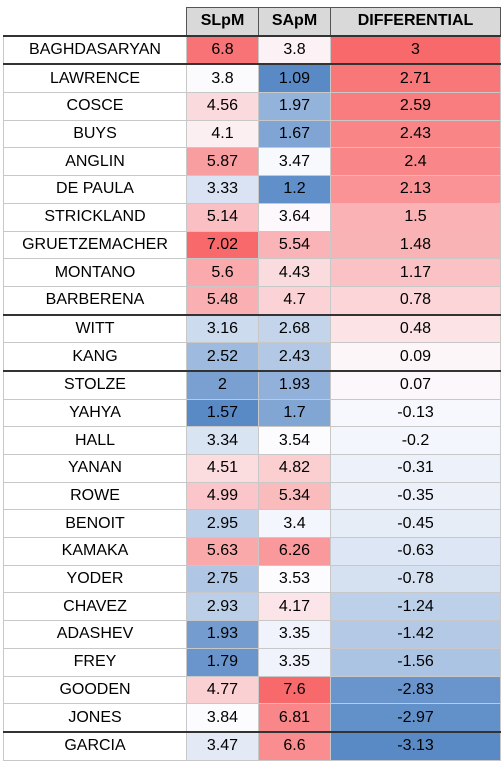  What do you see at coordinates (95, 551) in the screenshot?
I see `fighter-name-cell: KAMAKA` at bounding box center [95, 551].